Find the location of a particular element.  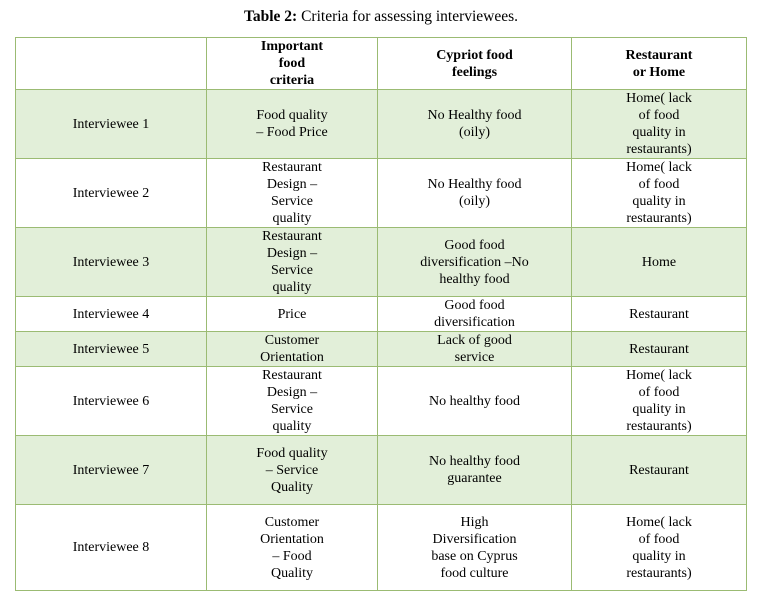

table-cell: Food quality – Food Price is located at coordinates (292, 124).